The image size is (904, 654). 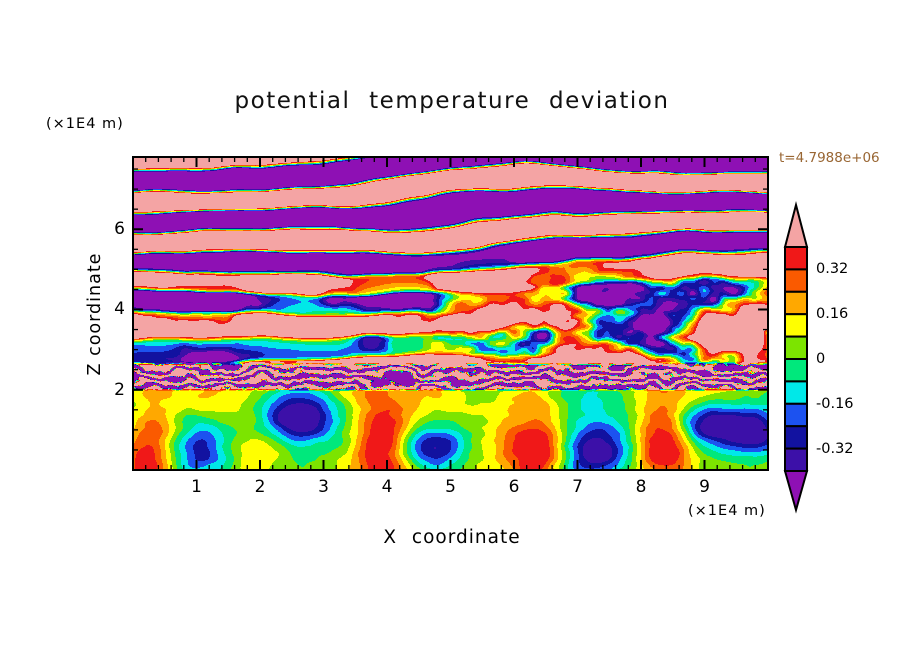 I want to click on x-axis-unit-label: (×1E4 m), so click(x=727, y=511).